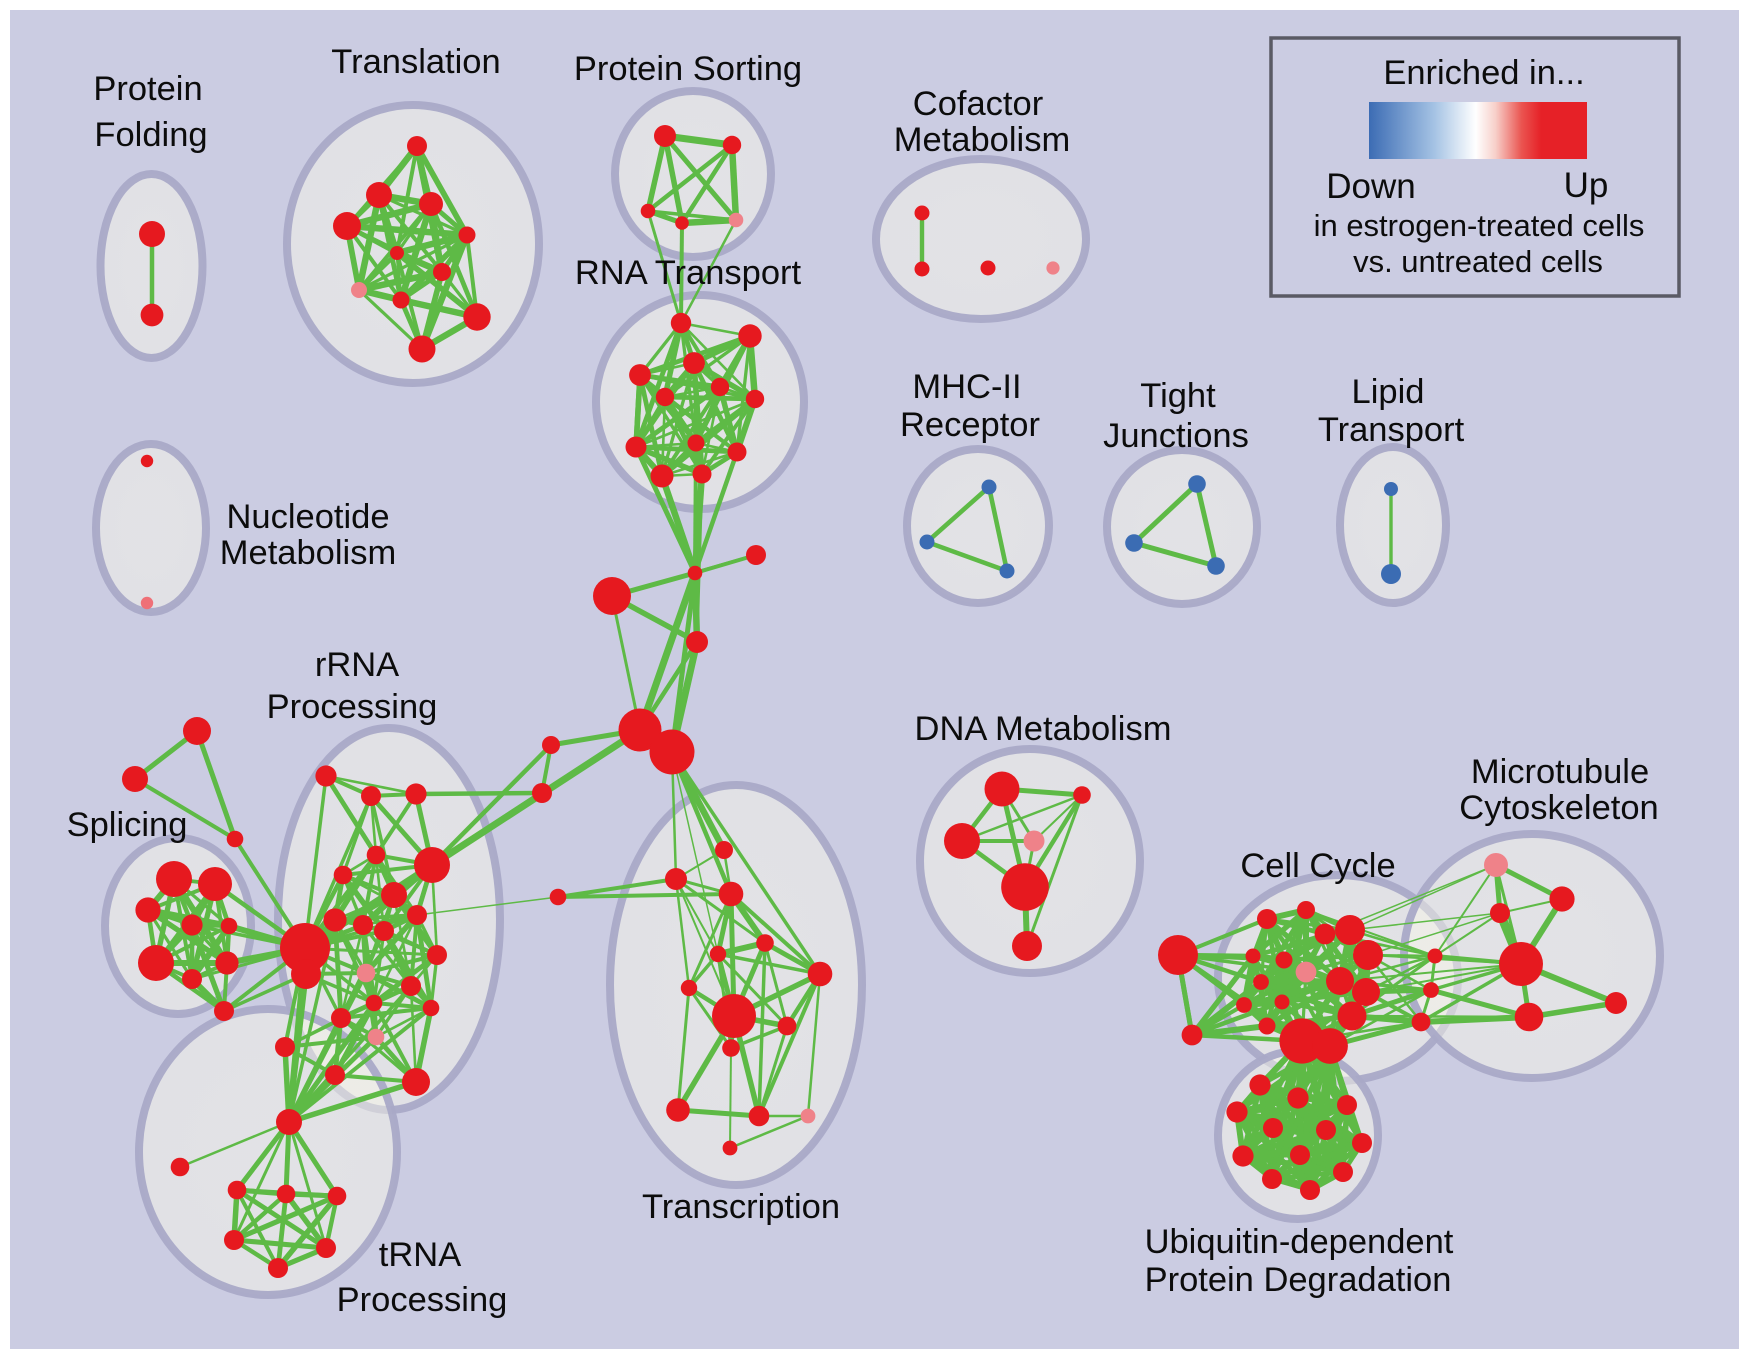 The image size is (1750, 1360). Describe the element at coordinates (688, 69) in the screenshot. I see `svg-text: Protein Sorting` at that location.